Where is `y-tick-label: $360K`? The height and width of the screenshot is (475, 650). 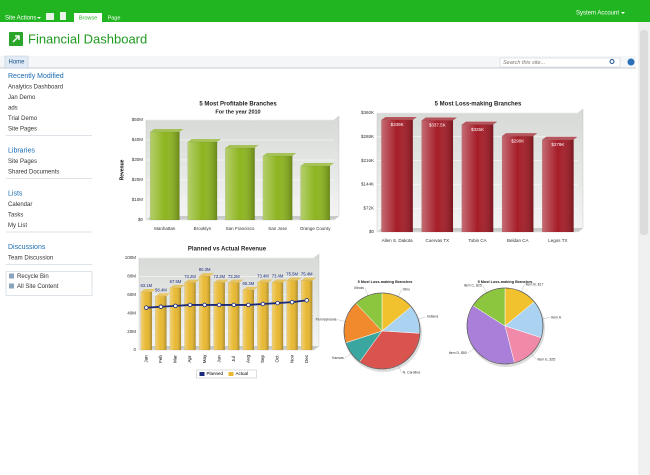
y-tick-label: $360K is located at coordinates (367, 112).